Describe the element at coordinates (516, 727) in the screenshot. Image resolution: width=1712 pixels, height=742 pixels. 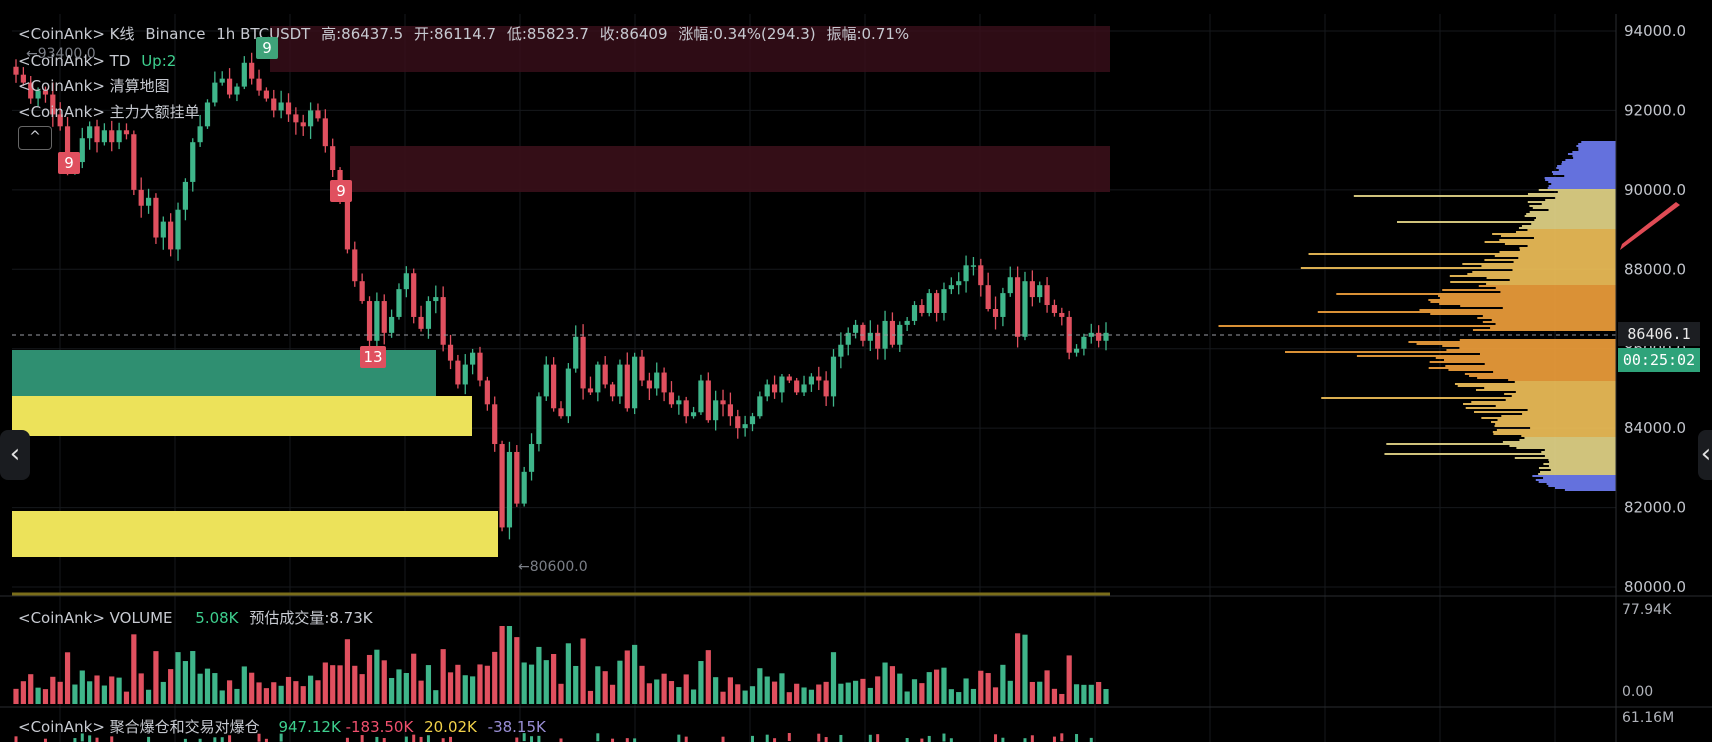
I see `liq-agg-v4: -38.15K` at that location.